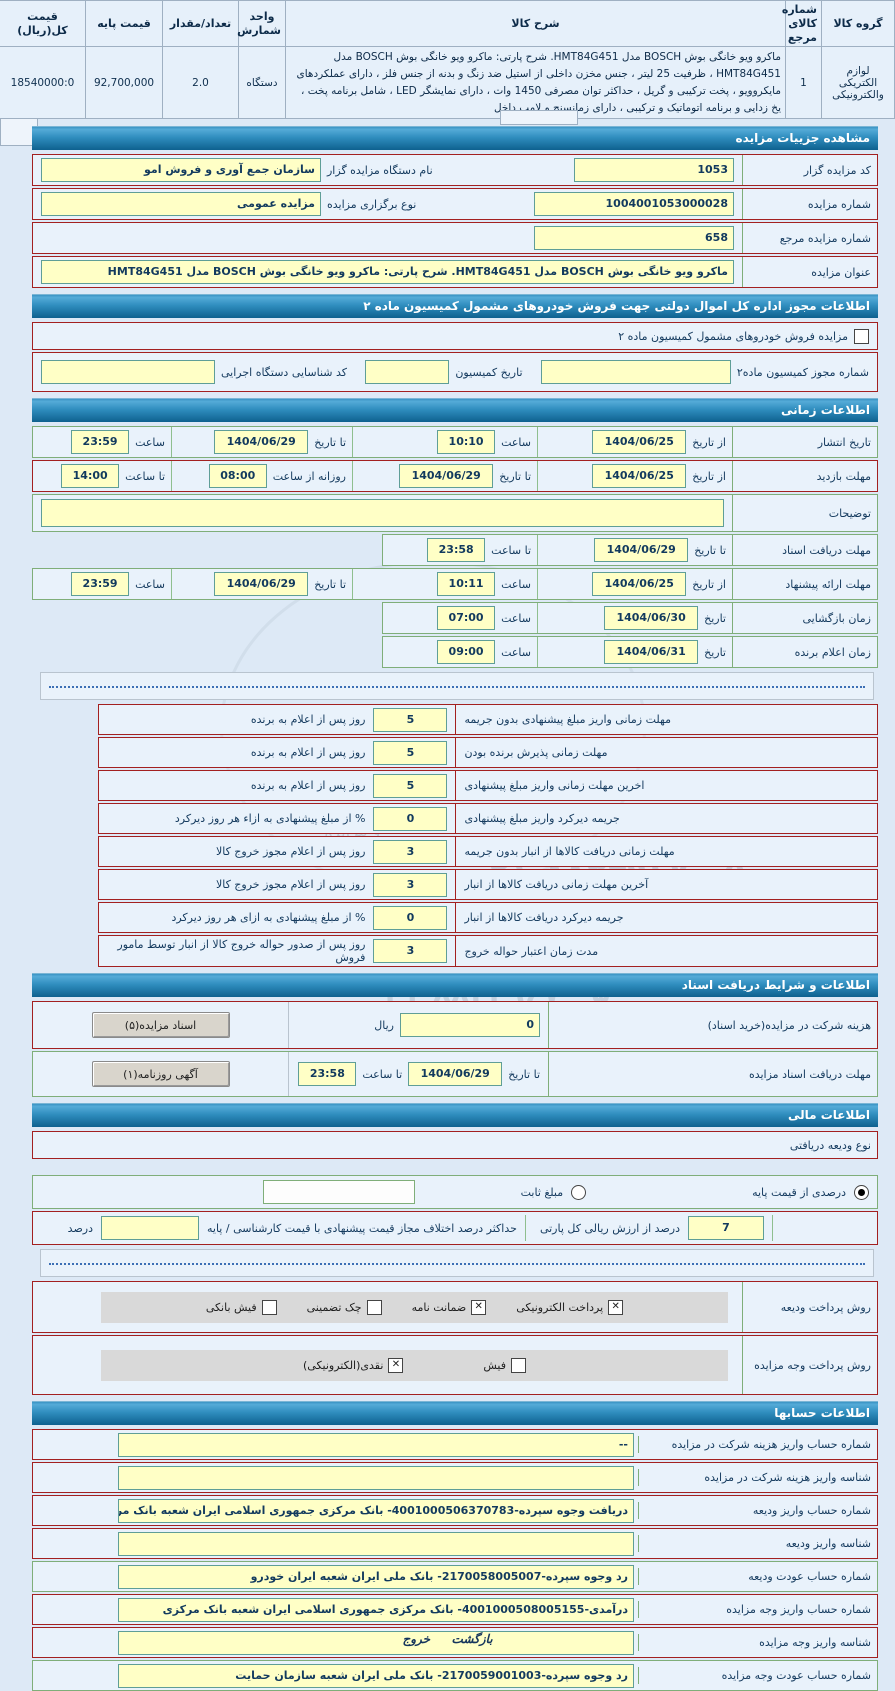 The image size is (895, 1691). Describe the element at coordinates (100, 584) in the screenshot. I see `offer-to-time-input: 23:59` at that location.